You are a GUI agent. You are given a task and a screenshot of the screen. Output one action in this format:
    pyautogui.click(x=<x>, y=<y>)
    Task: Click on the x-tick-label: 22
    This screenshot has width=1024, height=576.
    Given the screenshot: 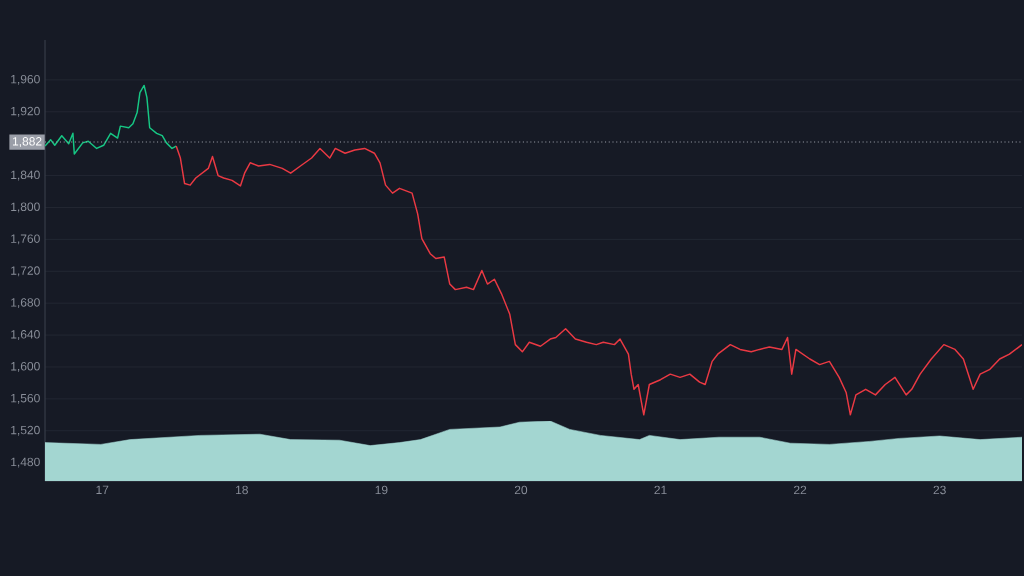 What is the action you would take?
    pyautogui.click(x=800, y=490)
    